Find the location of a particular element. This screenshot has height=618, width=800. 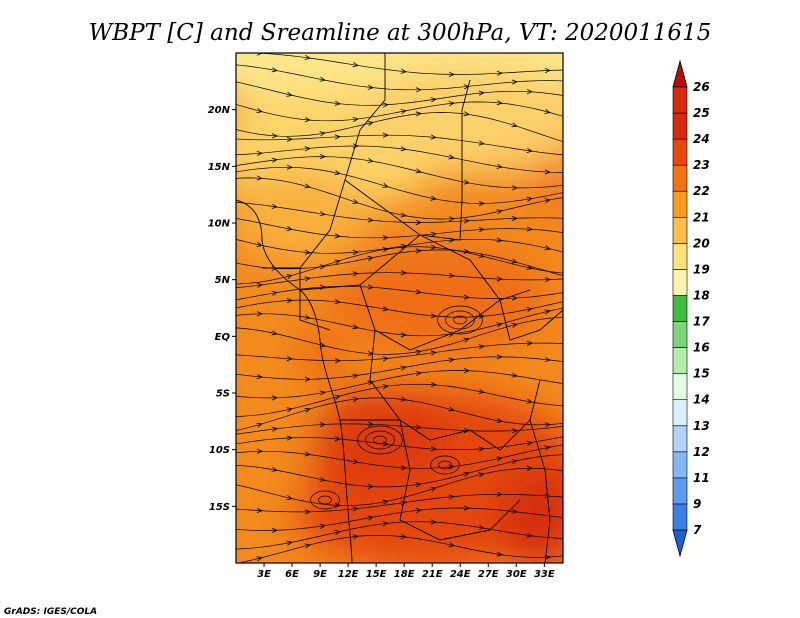

colorbar-label: 24 is located at coordinates (701, 139).